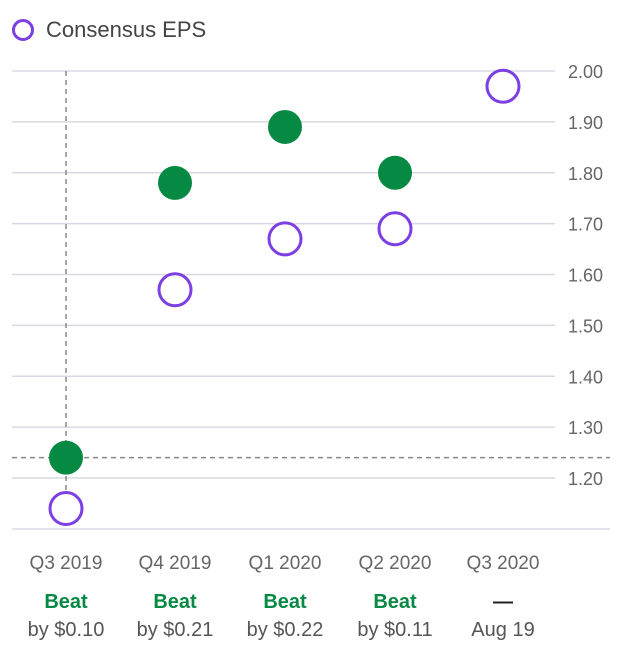 This screenshot has height=647, width=637. What do you see at coordinates (503, 602) in the screenshot?
I see `earnings-result-label: —` at bounding box center [503, 602].